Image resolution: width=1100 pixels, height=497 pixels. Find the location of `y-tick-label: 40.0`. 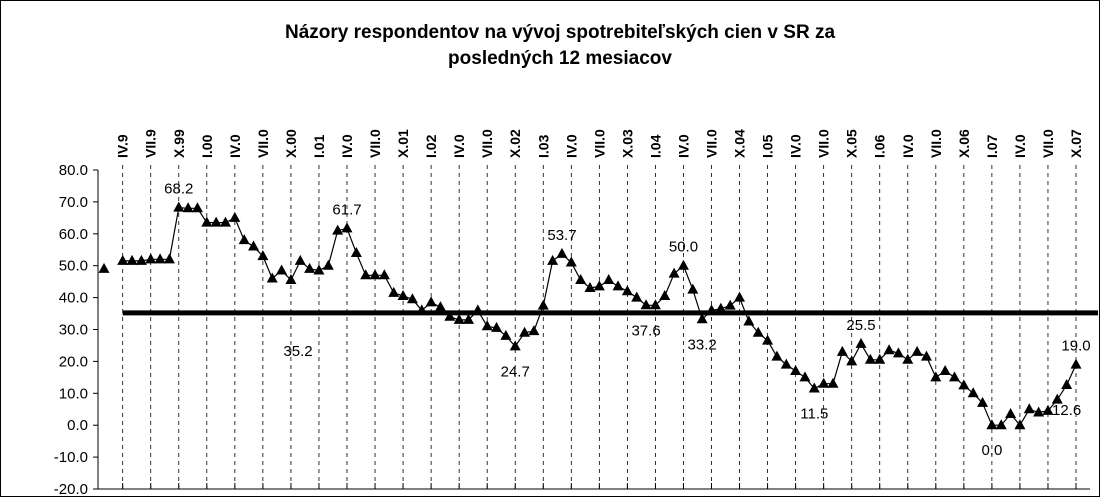

y-tick-label: 40.0 is located at coordinates (73, 298).